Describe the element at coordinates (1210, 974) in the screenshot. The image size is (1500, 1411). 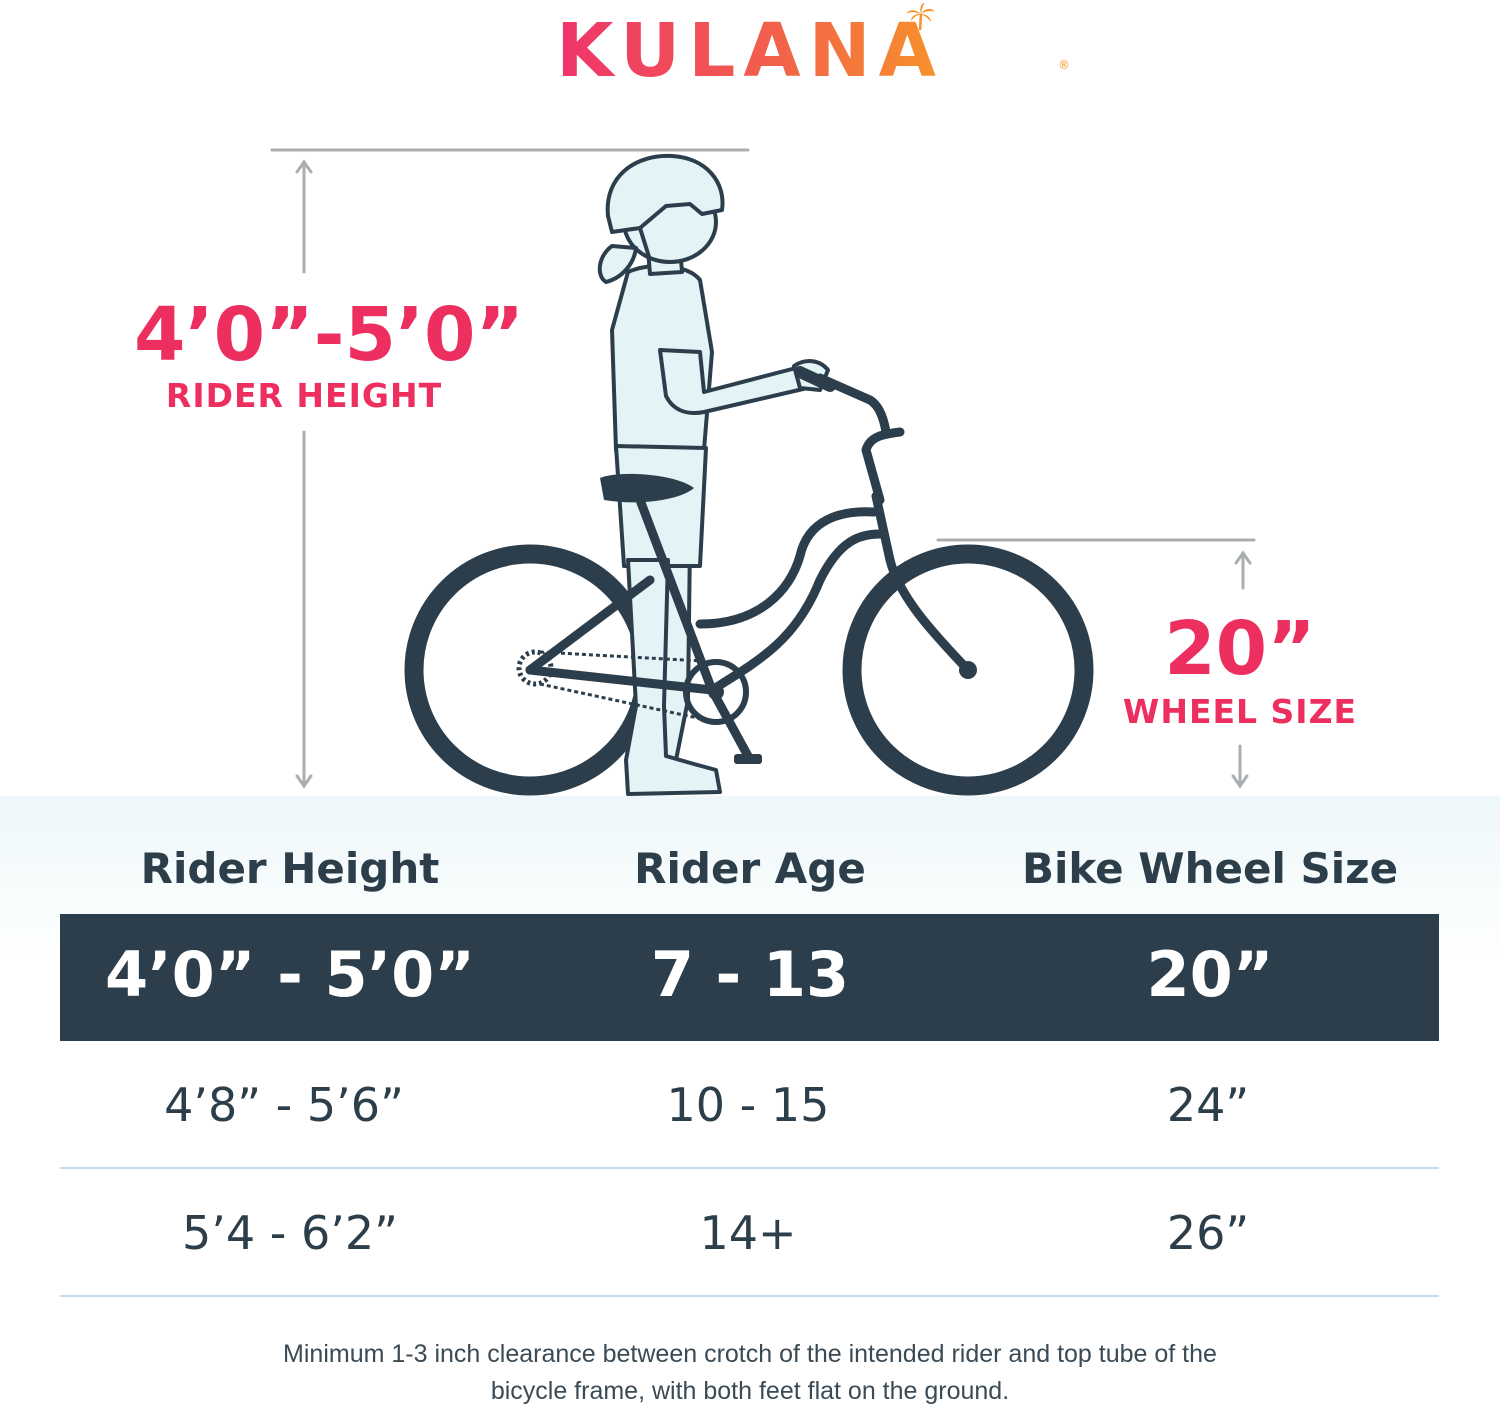
I see `highlight-wheel-size: 20”` at that location.